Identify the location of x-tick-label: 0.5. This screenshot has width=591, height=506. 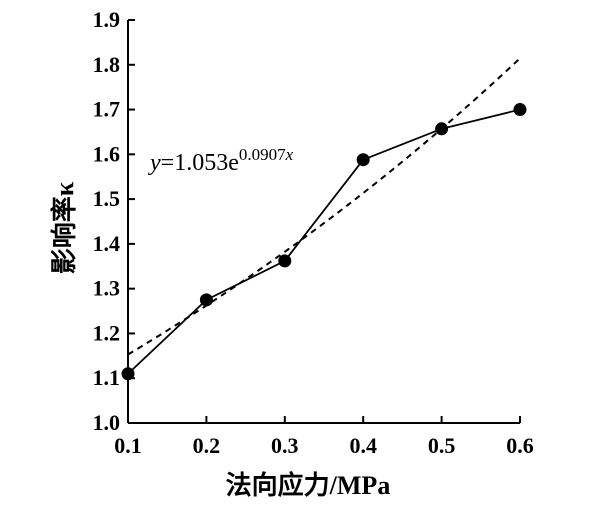
(442, 445).